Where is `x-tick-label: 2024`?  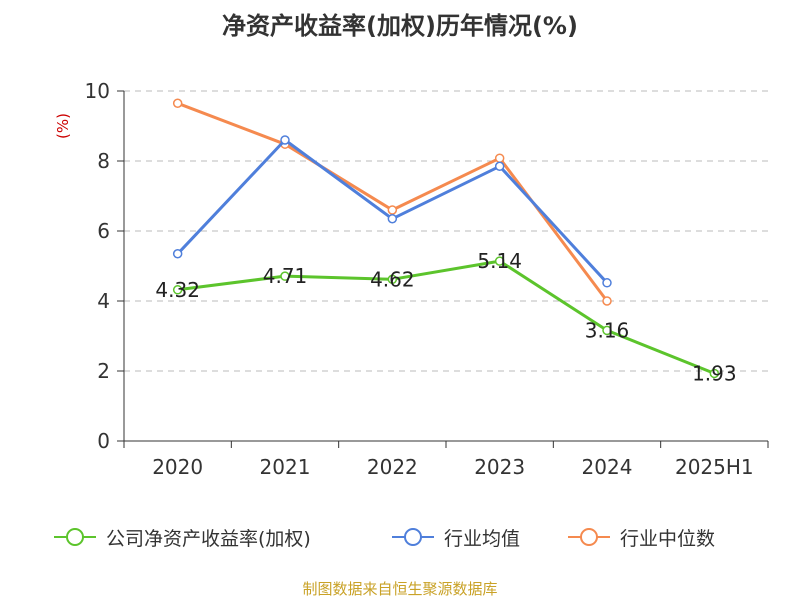
x-tick-label: 2024 is located at coordinates (607, 467).